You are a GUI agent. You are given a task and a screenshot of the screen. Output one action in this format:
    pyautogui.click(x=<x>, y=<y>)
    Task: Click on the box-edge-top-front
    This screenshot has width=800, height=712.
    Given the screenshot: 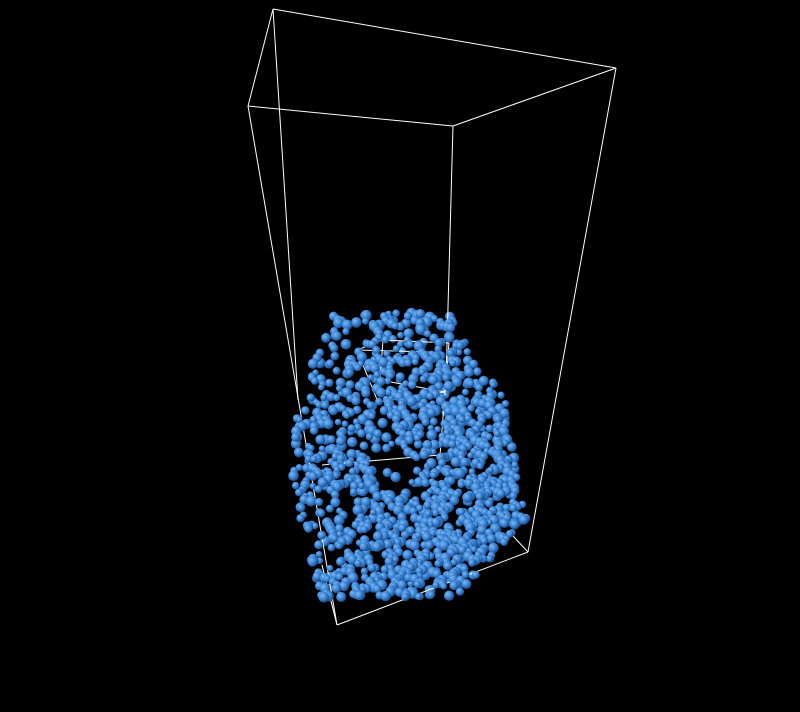 What is the action you would take?
    pyautogui.click(x=350, y=116)
    